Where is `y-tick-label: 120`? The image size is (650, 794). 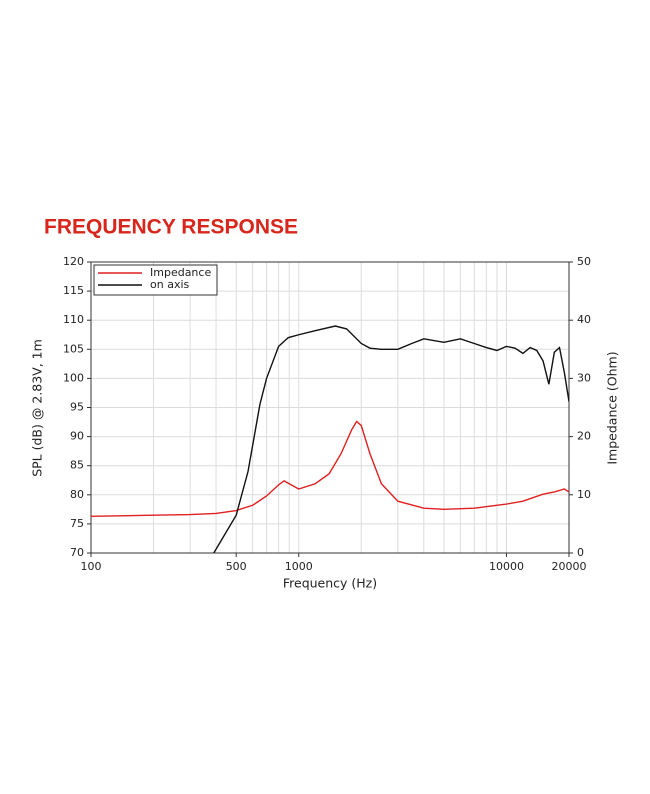
y-tick-label: 120 is located at coordinates (73, 261).